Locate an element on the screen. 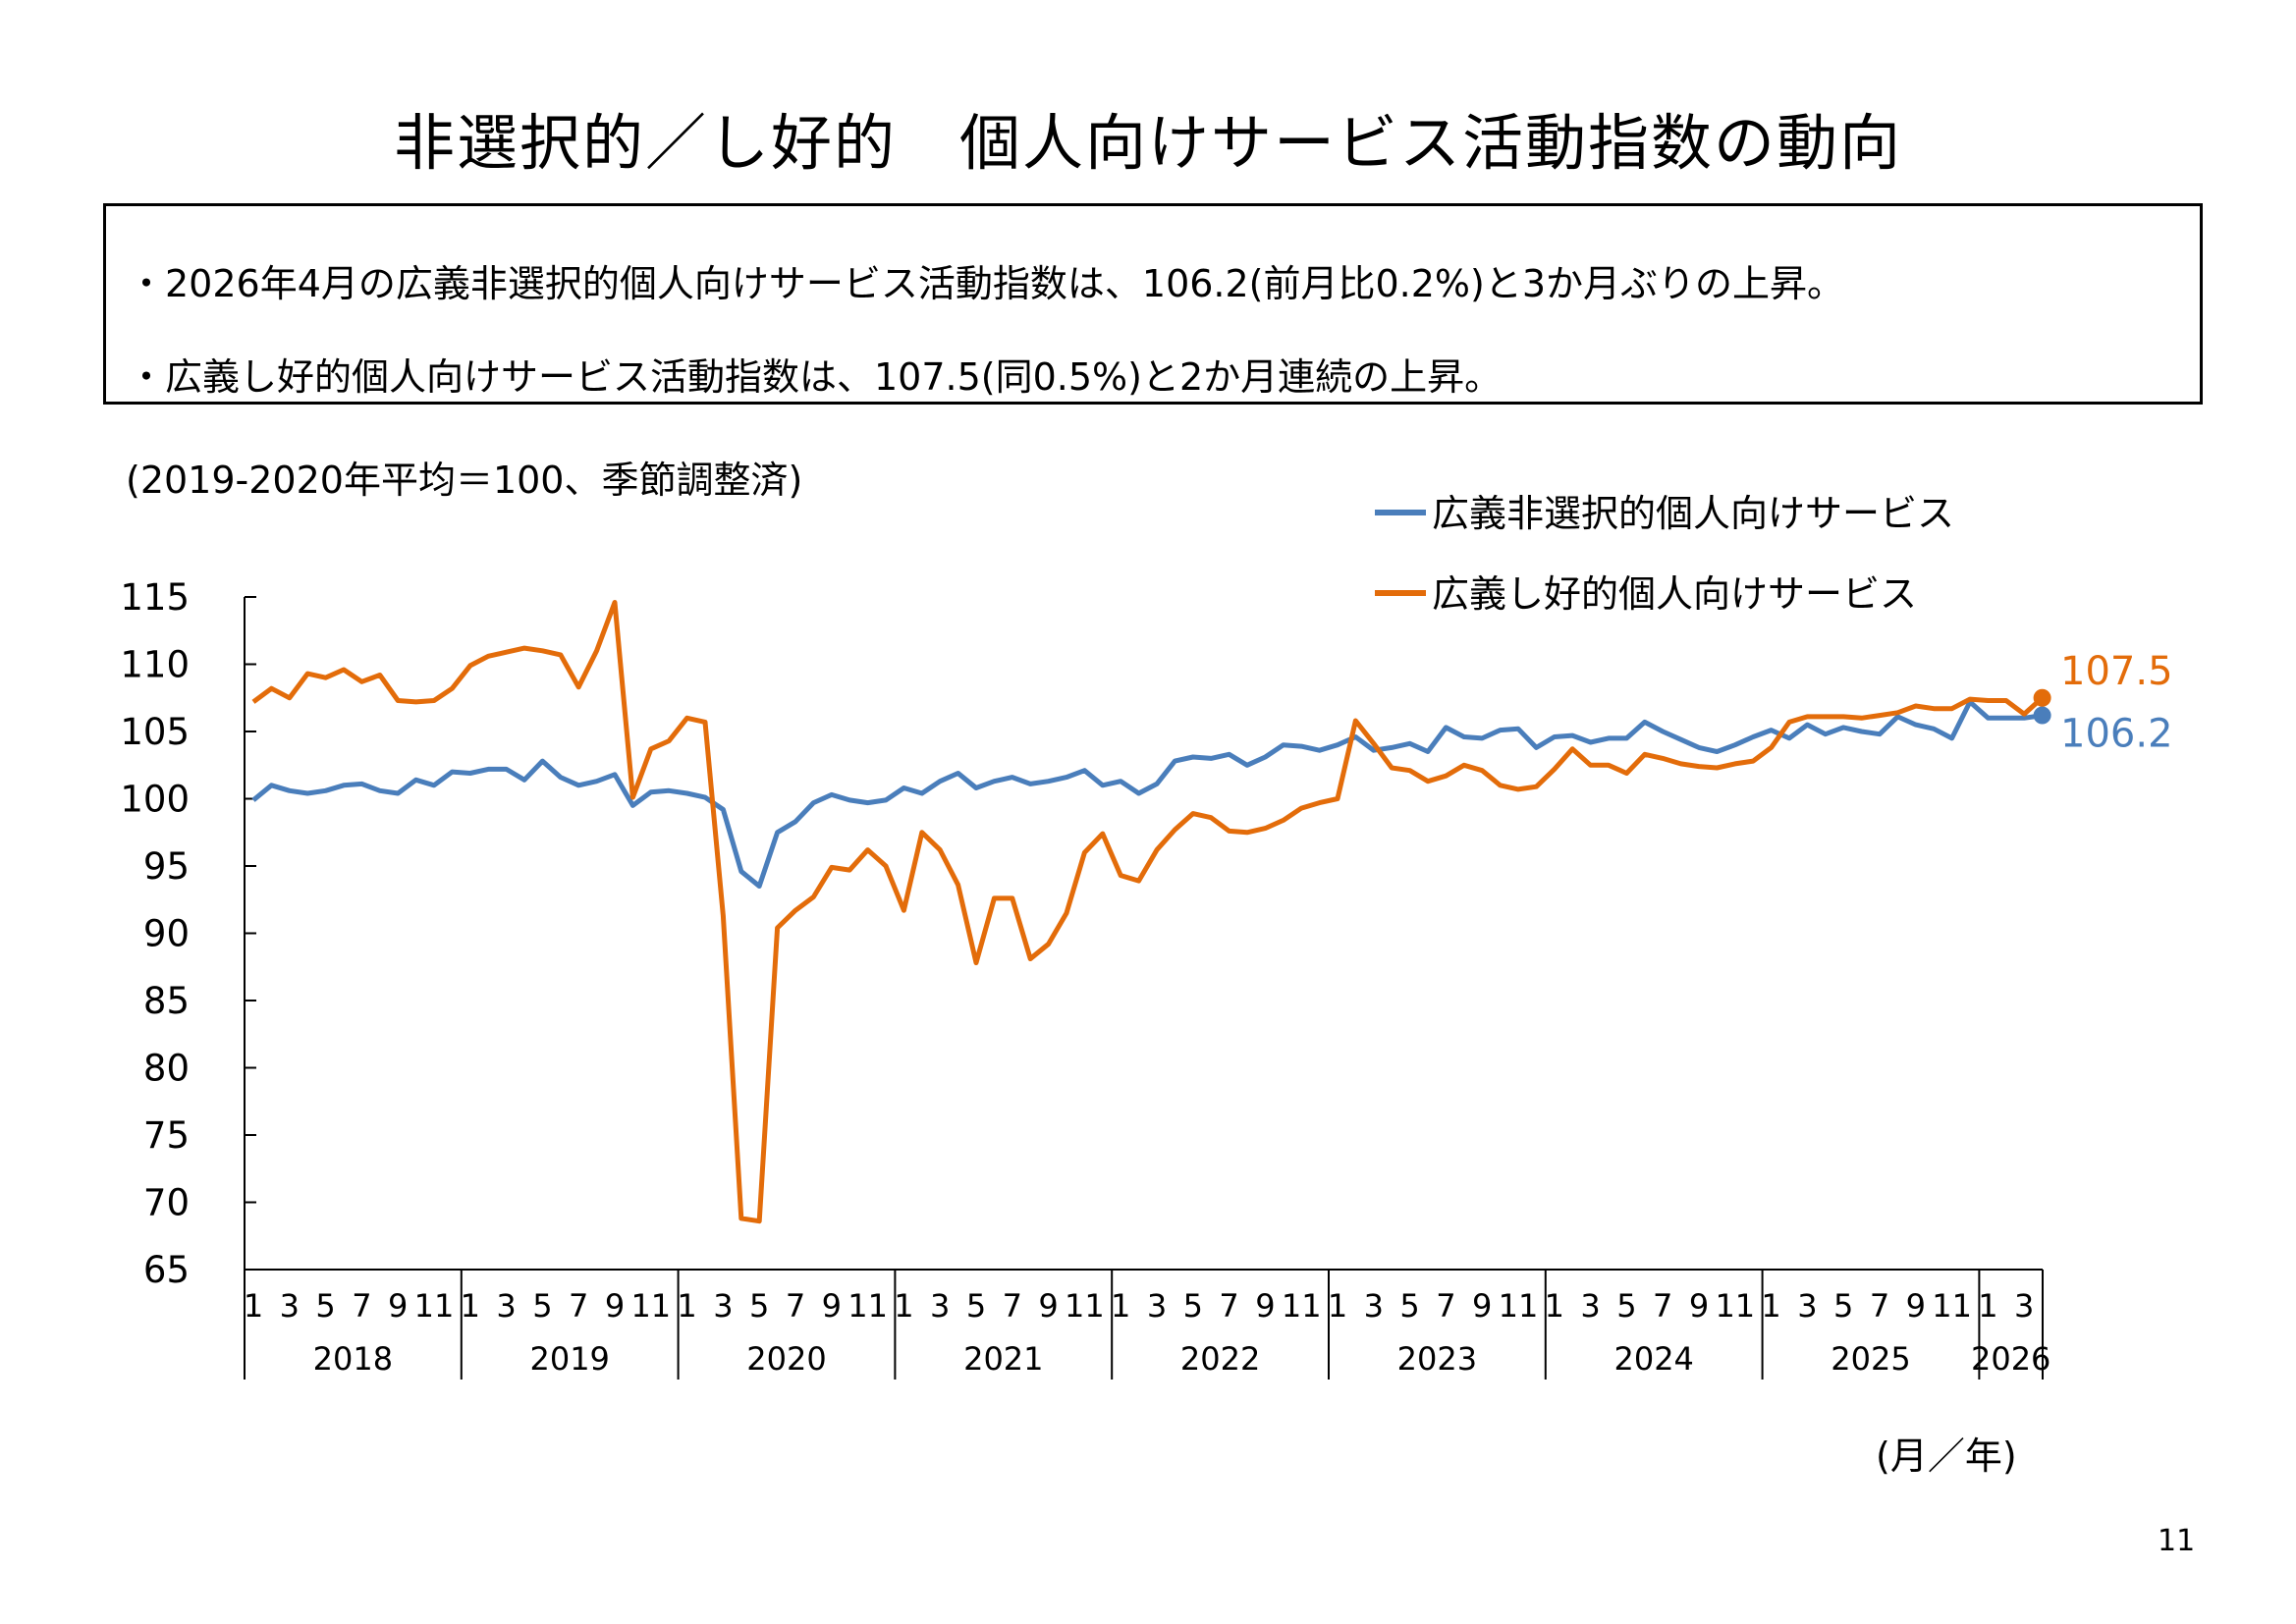 The height and width of the screenshot is (1624, 2296). x-year-label: 2019 is located at coordinates (569, 1359).